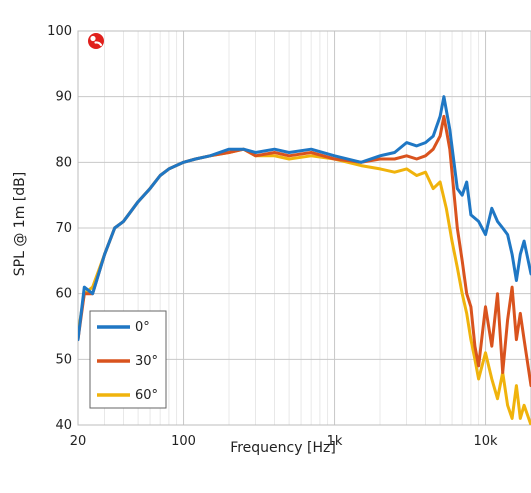 This screenshot has width=531, height=493. I want to click on y-tick-label: 100, so click(59, 31).